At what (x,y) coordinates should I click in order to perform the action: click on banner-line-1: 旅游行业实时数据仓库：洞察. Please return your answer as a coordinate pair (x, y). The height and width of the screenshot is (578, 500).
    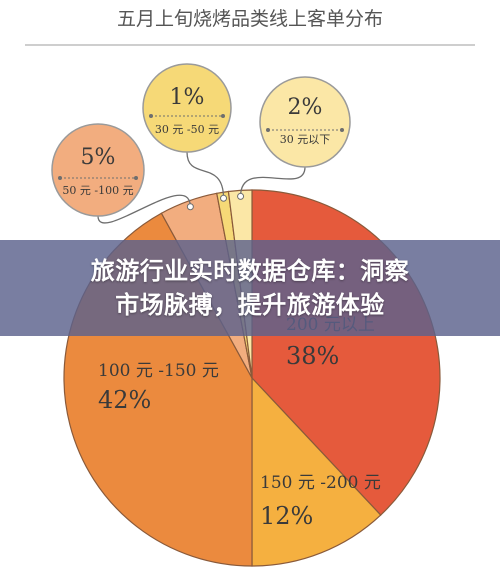
    Looking at the image, I should click on (250, 271).